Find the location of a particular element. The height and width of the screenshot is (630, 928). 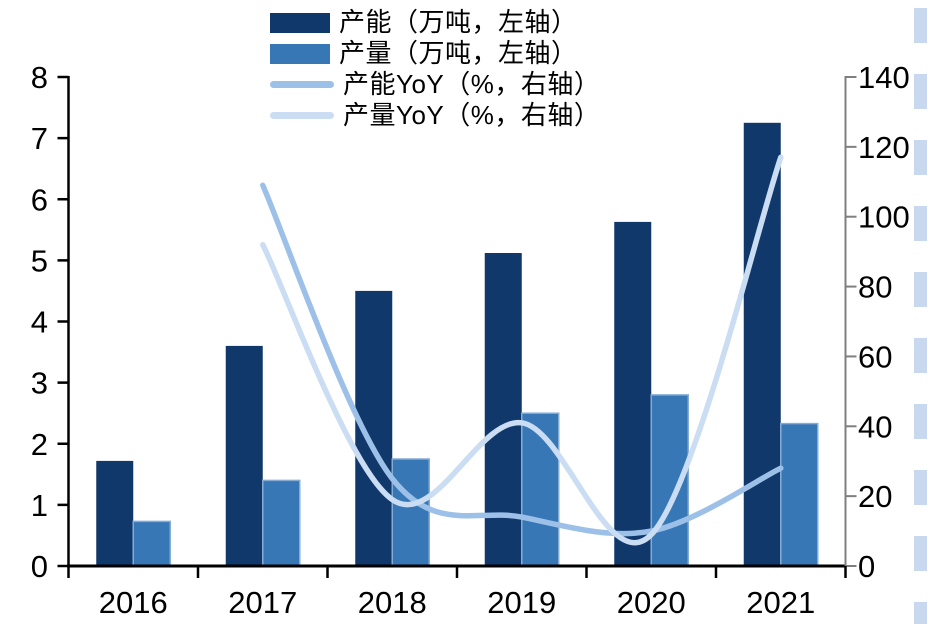

left-axis-tick-label: 7 is located at coordinates (39, 138).